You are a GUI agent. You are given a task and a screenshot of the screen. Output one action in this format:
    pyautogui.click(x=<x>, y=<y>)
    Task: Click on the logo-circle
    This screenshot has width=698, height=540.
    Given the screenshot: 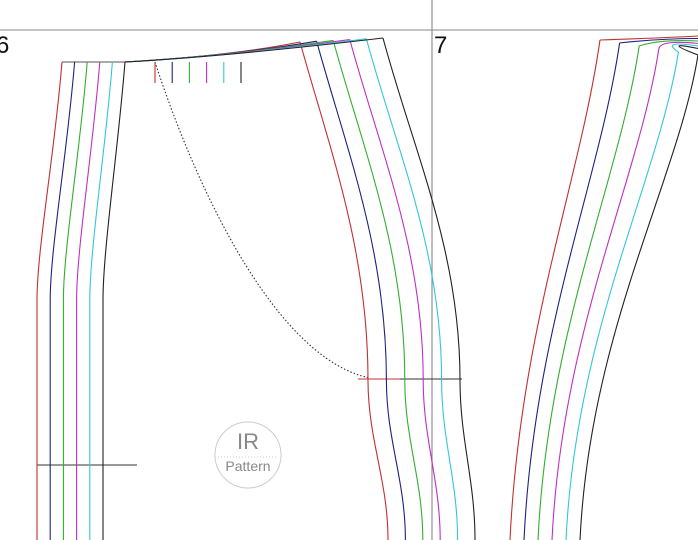 What is the action you would take?
    pyautogui.click(x=248, y=455)
    